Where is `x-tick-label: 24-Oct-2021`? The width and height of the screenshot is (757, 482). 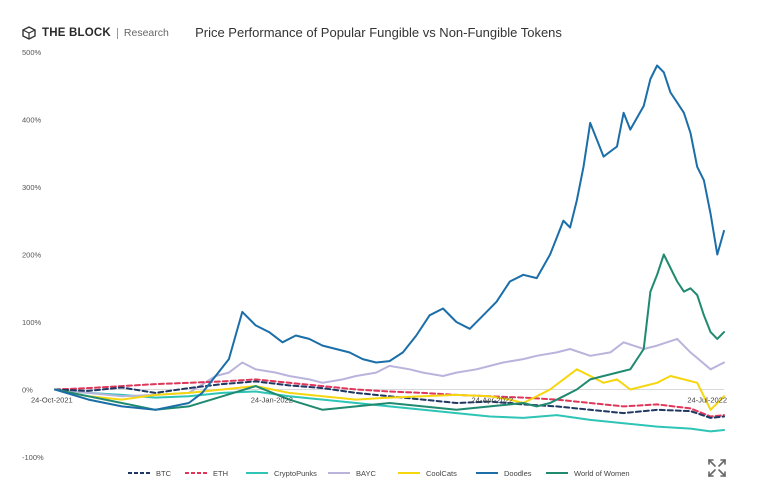
x-tick-label: 24-Oct-2021 is located at coordinates (52, 400).